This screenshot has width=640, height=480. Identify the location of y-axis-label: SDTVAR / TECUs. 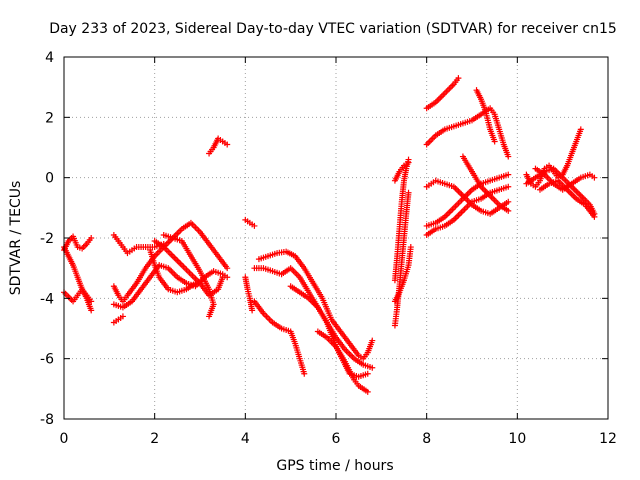
(16, 238).